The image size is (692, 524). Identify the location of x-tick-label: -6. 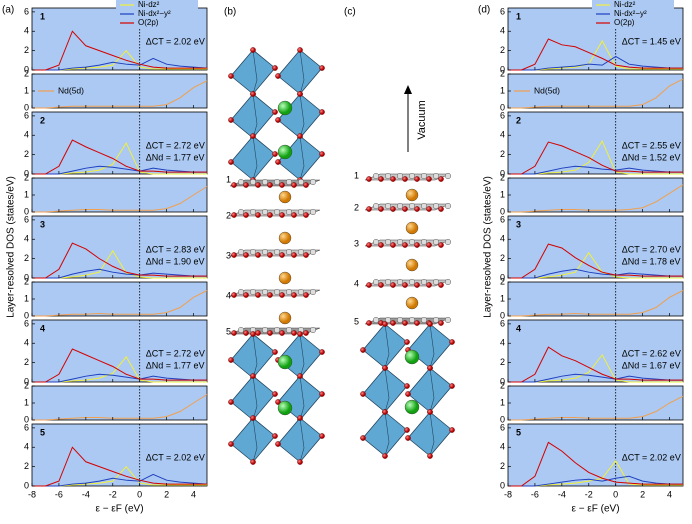
(535, 494).